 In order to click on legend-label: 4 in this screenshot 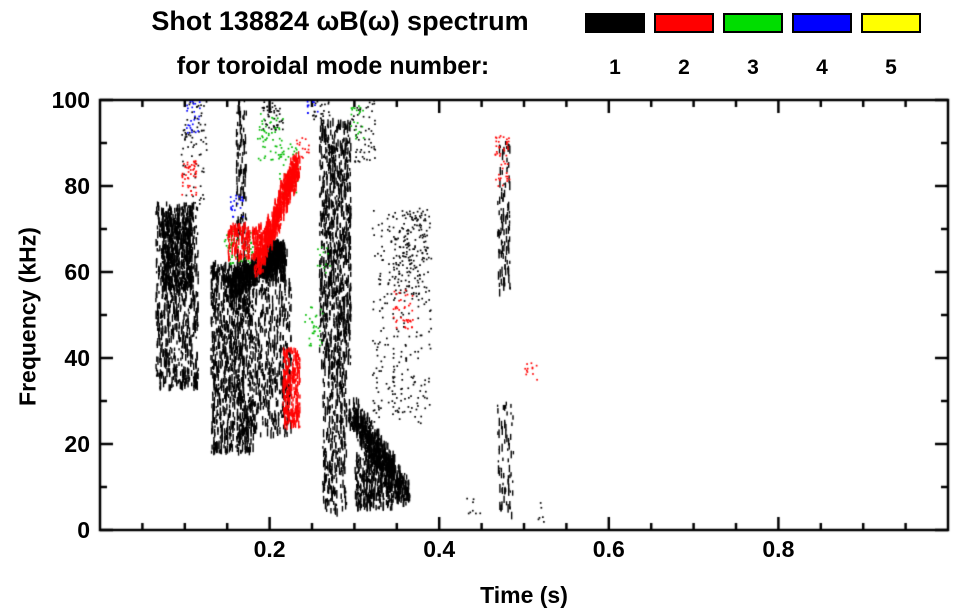, I will do `click(822, 67)`.